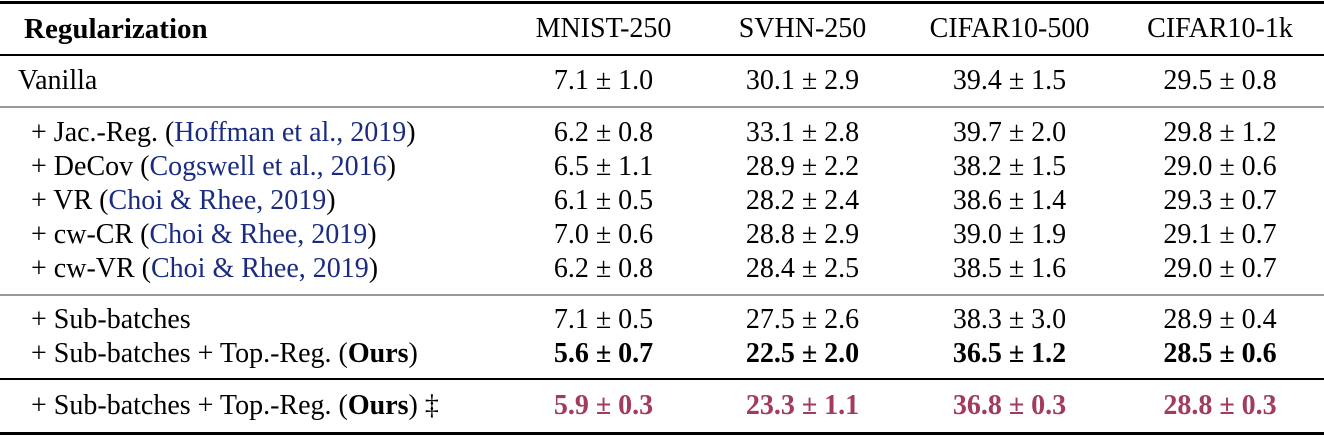  What do you see at coordinates (802, 320) in the screenshot?
I see `metric-value: 27.5 ± 2.6` at bounding box center [802, 320].